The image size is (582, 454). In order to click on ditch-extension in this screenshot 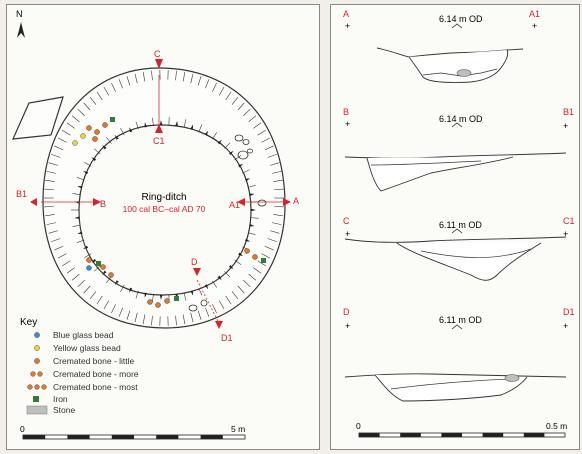, I will do `click(38, 118)`.